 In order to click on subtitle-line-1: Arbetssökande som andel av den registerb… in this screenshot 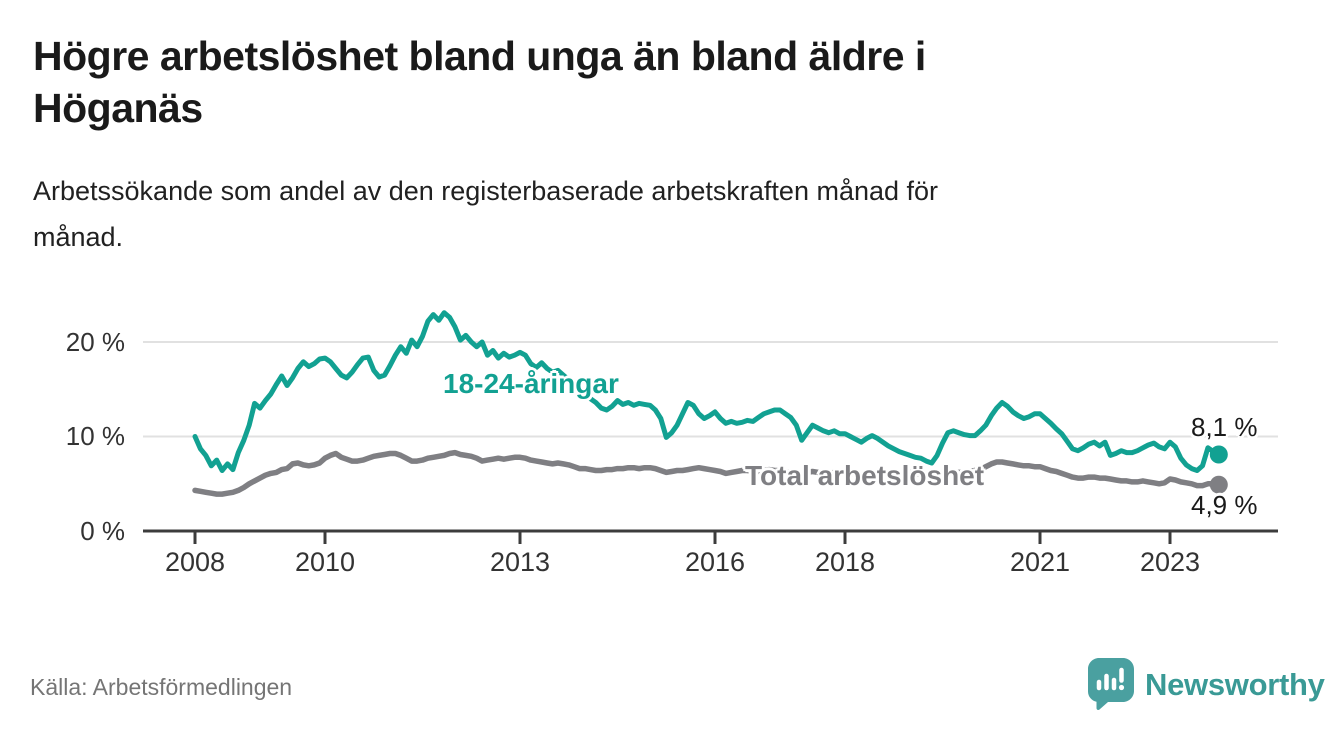, I will do `click(486, 191)`.